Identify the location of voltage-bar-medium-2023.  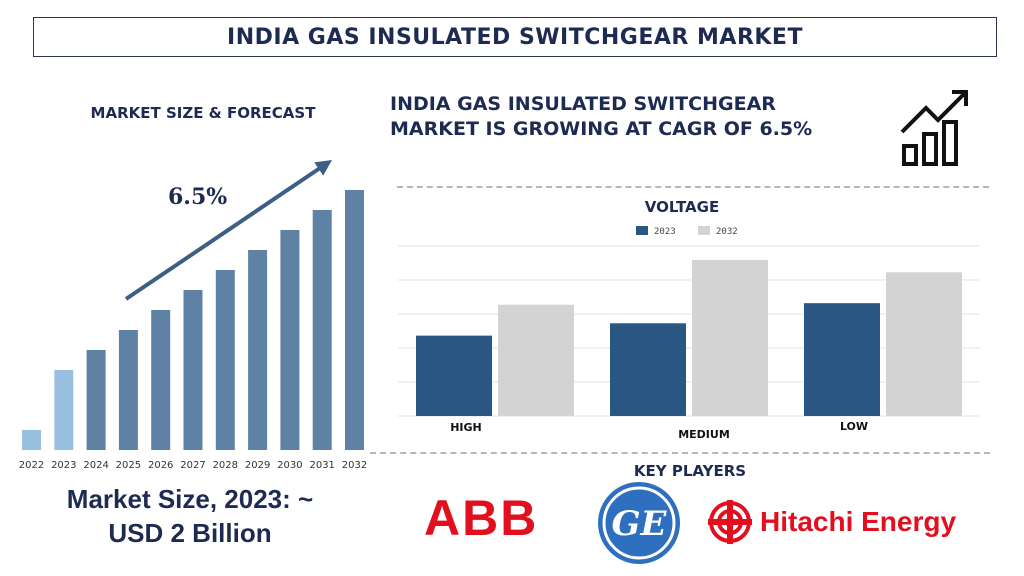
(648, 369).